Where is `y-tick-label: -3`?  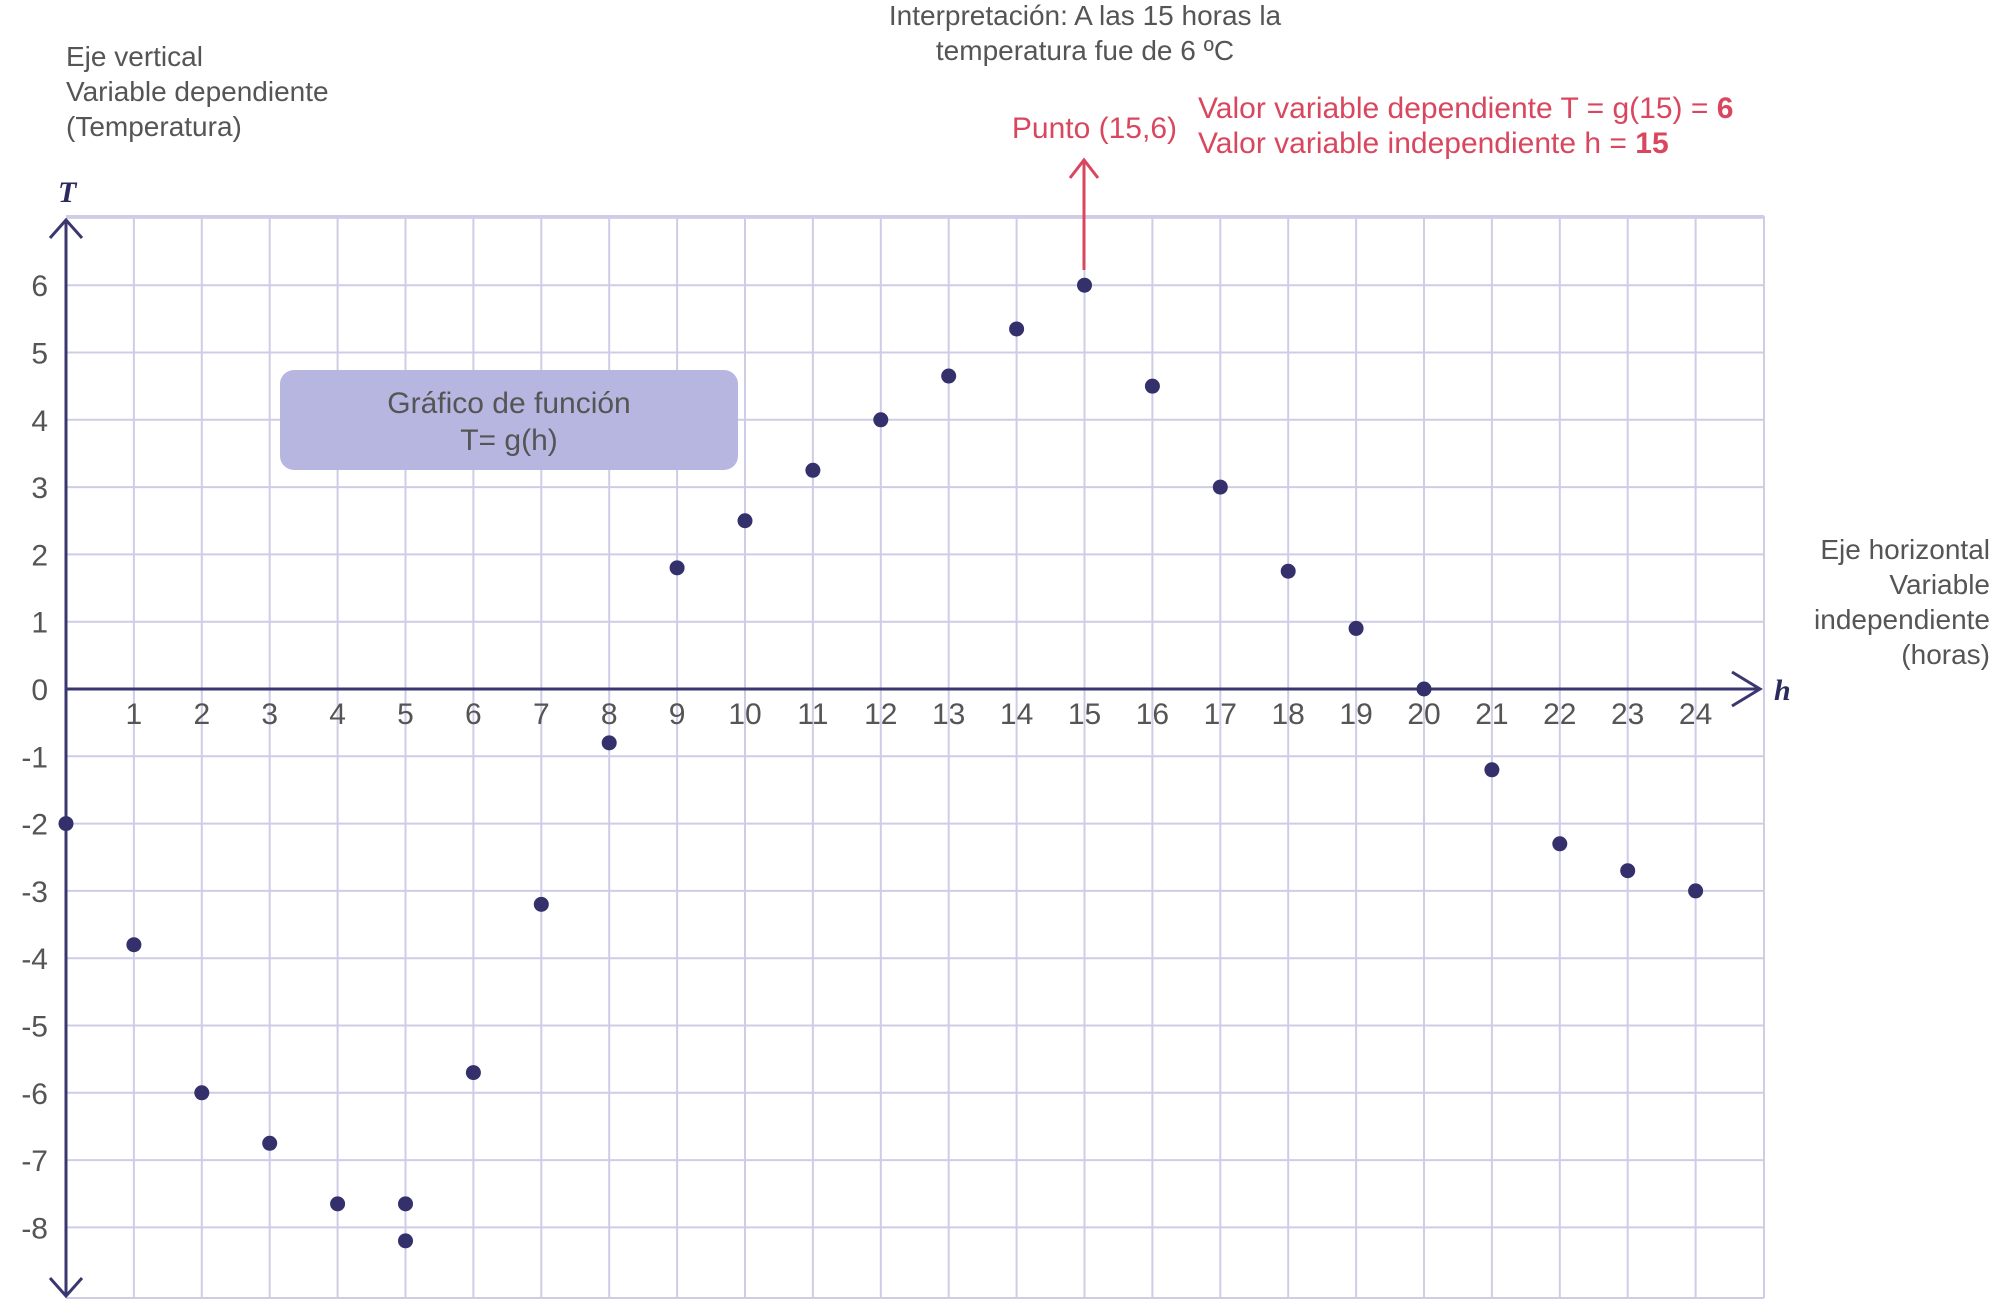
y-tick-label: -3 is located at coordinates (34, 892).